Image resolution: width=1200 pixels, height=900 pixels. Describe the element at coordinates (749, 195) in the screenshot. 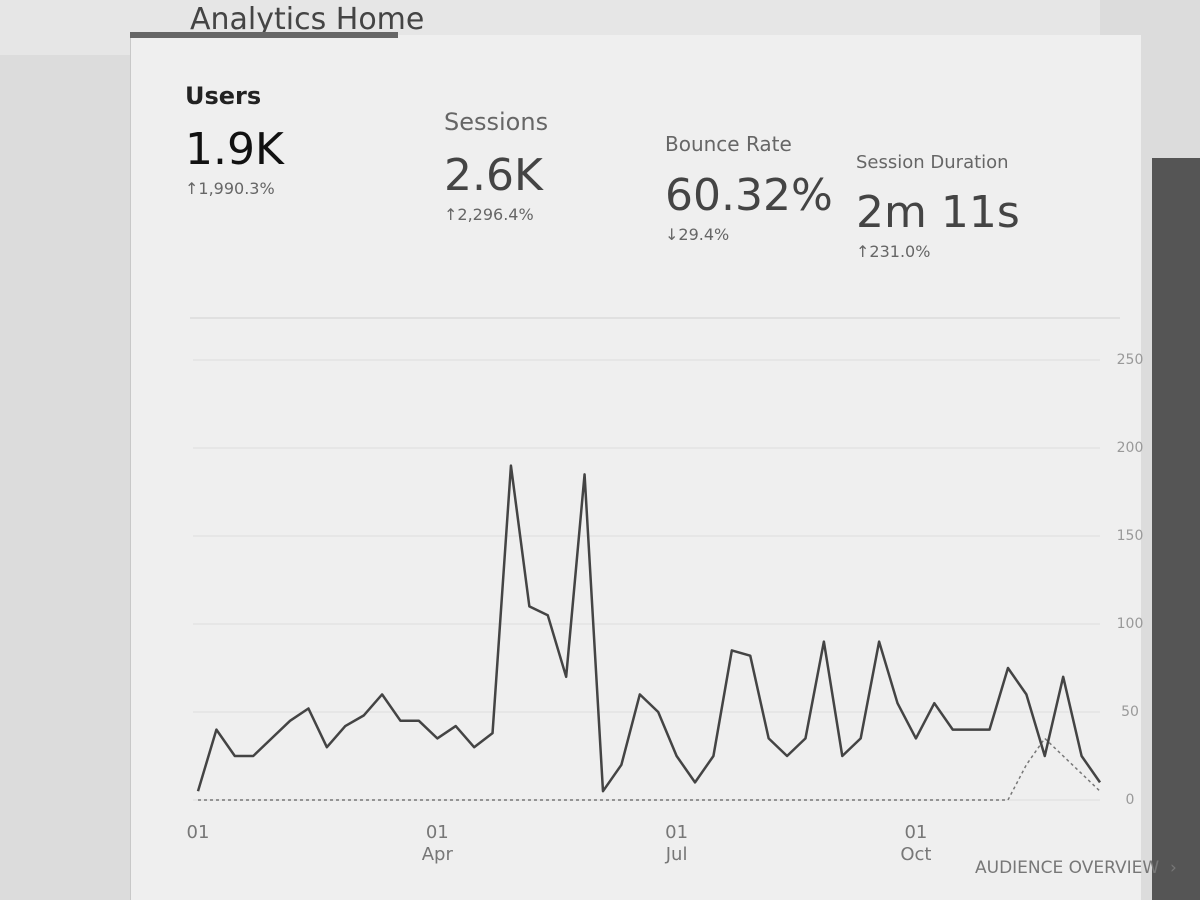

I see `metric-value: 60.32%` at that location.